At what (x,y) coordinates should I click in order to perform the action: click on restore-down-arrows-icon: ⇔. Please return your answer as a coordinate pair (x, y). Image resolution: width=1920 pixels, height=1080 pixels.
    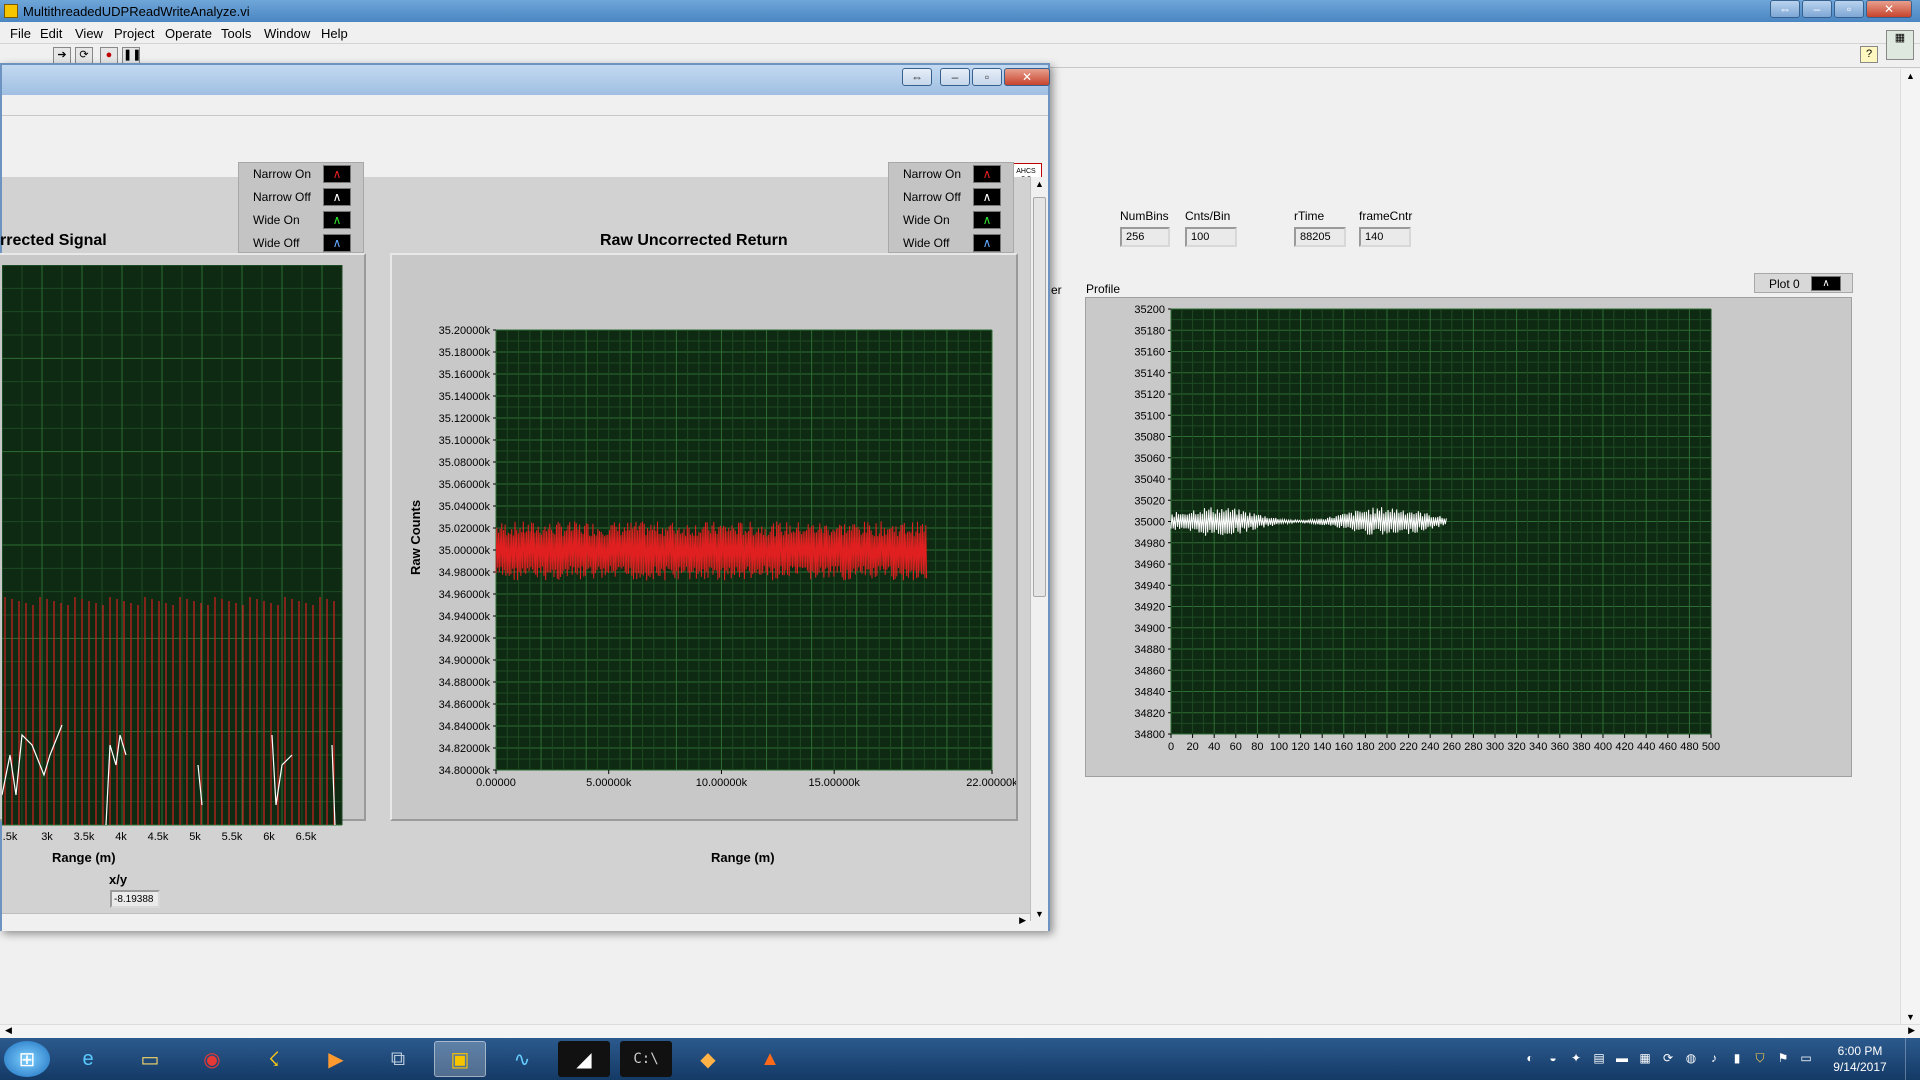
    Looking at the image, I should click on (1785, 9).